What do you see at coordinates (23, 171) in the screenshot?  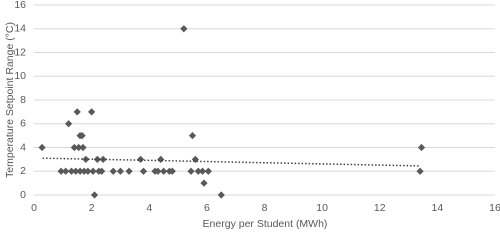 I see `y-tick-label: 2` at bounding box center [23, 171].